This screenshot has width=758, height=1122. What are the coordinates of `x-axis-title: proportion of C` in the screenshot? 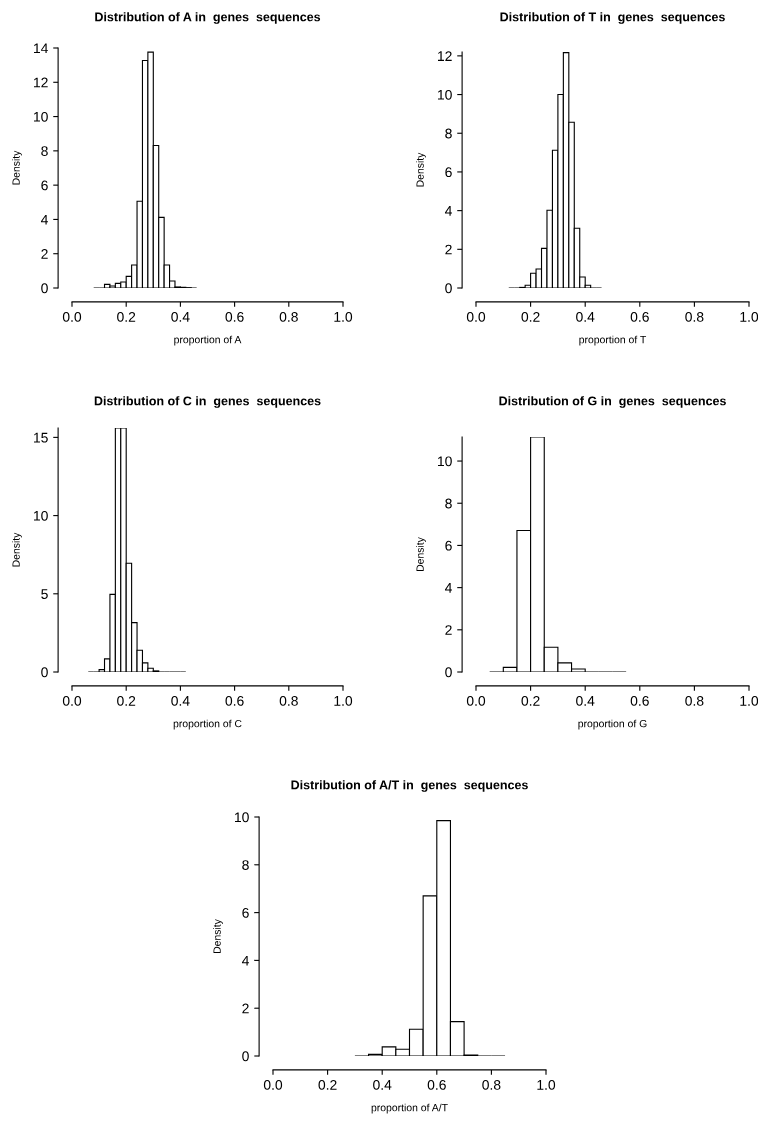 It's located at (207, 724).